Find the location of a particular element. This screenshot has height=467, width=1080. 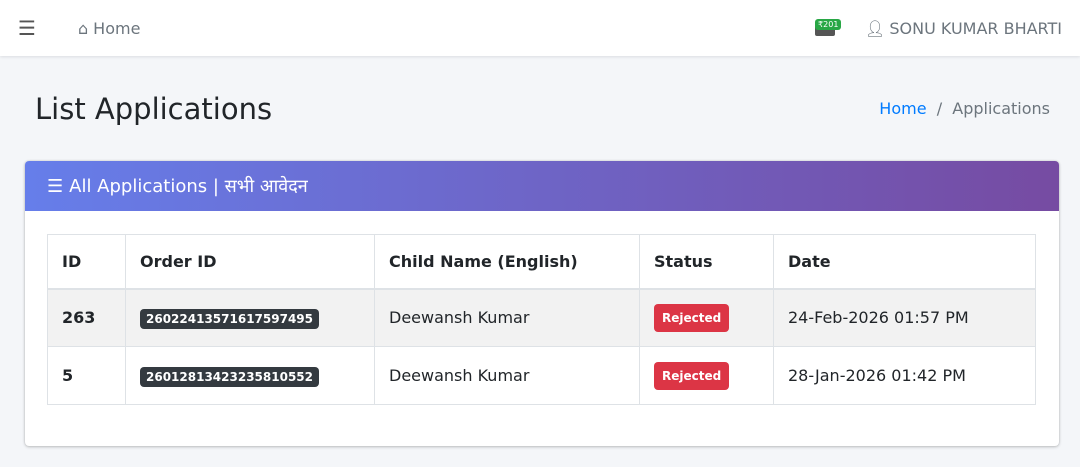

wallet-button: ₹201 is located at coordinates (830, 28).